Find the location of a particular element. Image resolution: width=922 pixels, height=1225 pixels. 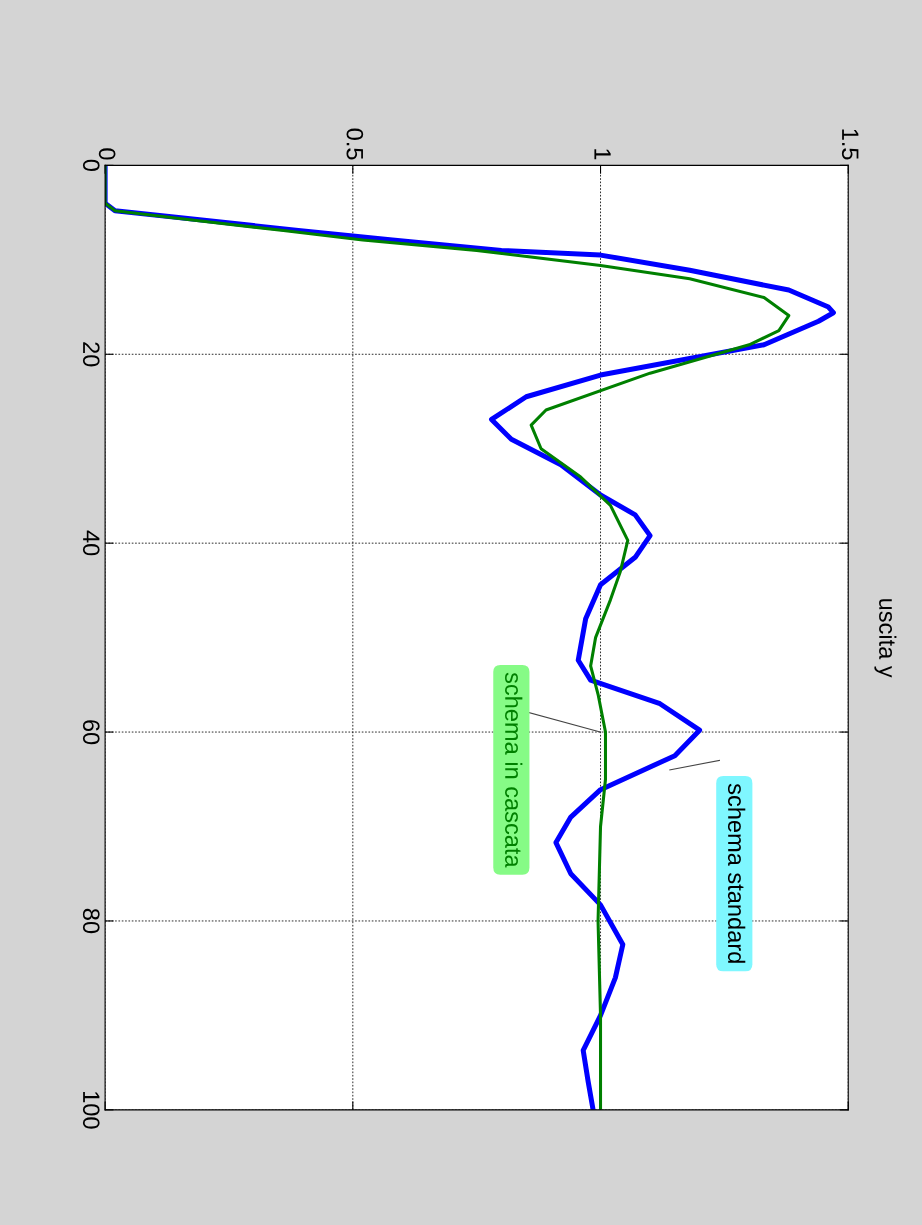

y-tick-label: 40 is located at coordinates (91, 543).